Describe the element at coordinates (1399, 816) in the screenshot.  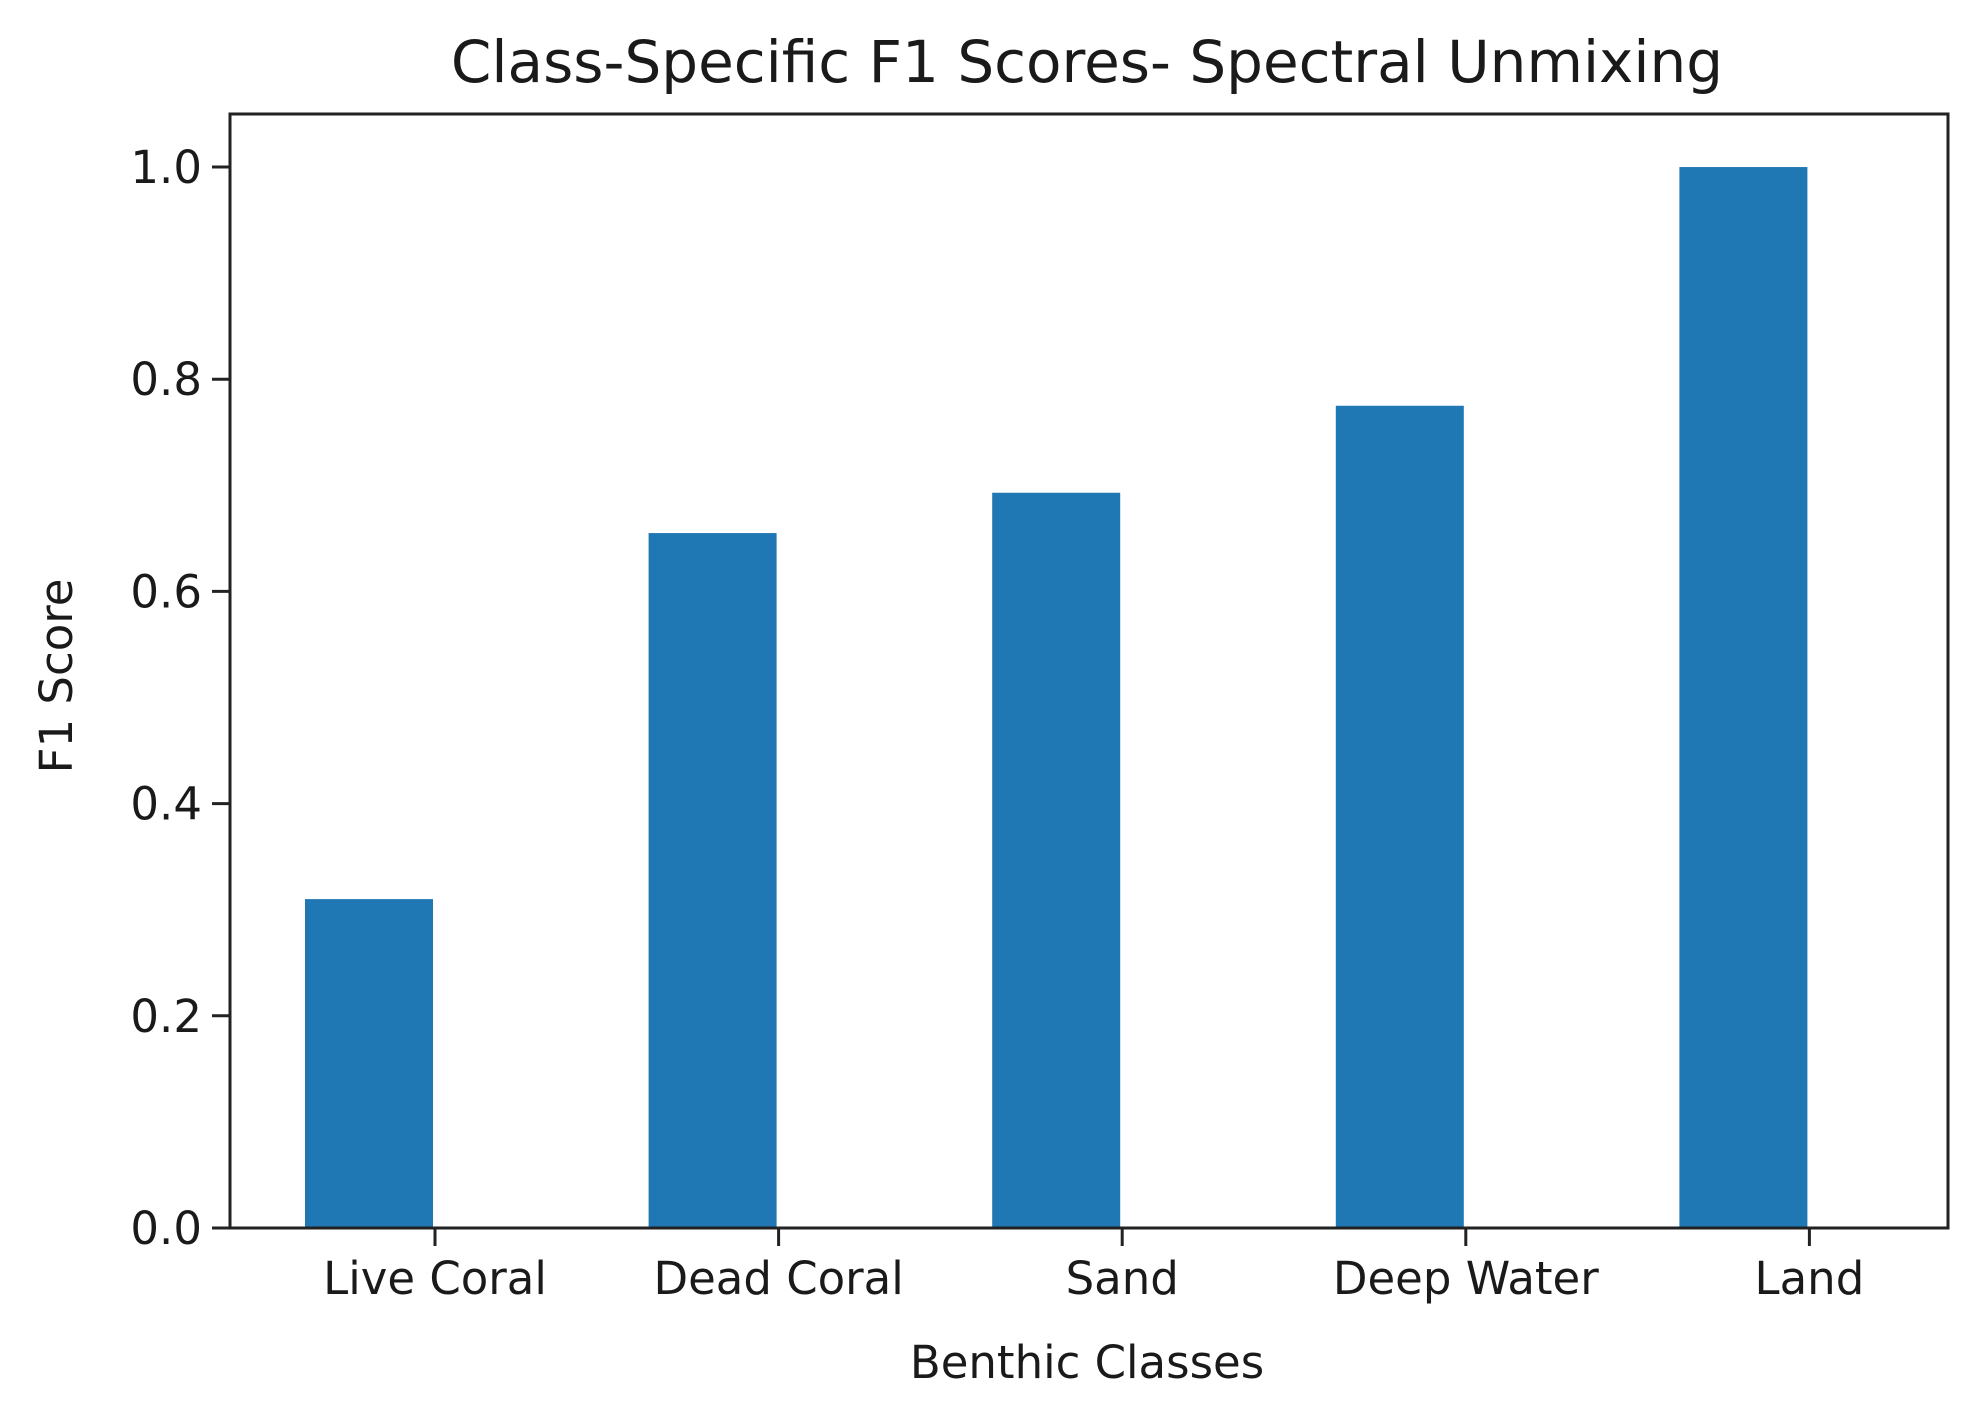
I see `bar-deep-water` at that location.